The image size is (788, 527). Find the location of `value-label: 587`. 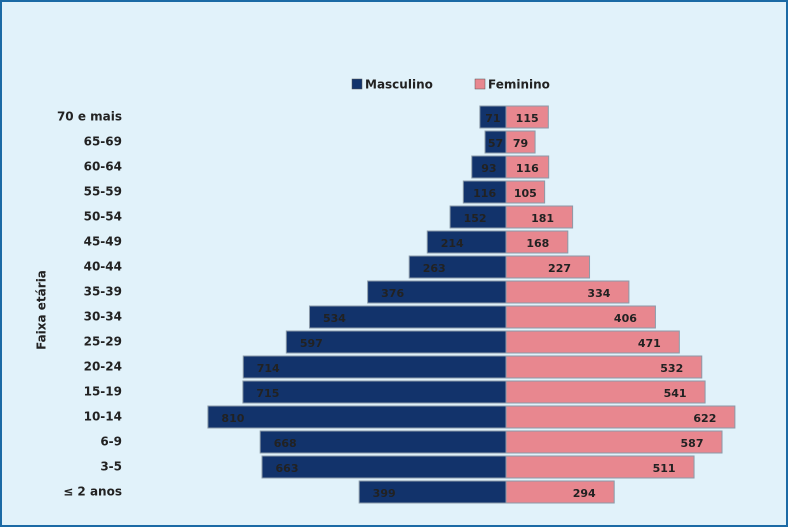

value-label: 587 is located at coordinates (692, 443).